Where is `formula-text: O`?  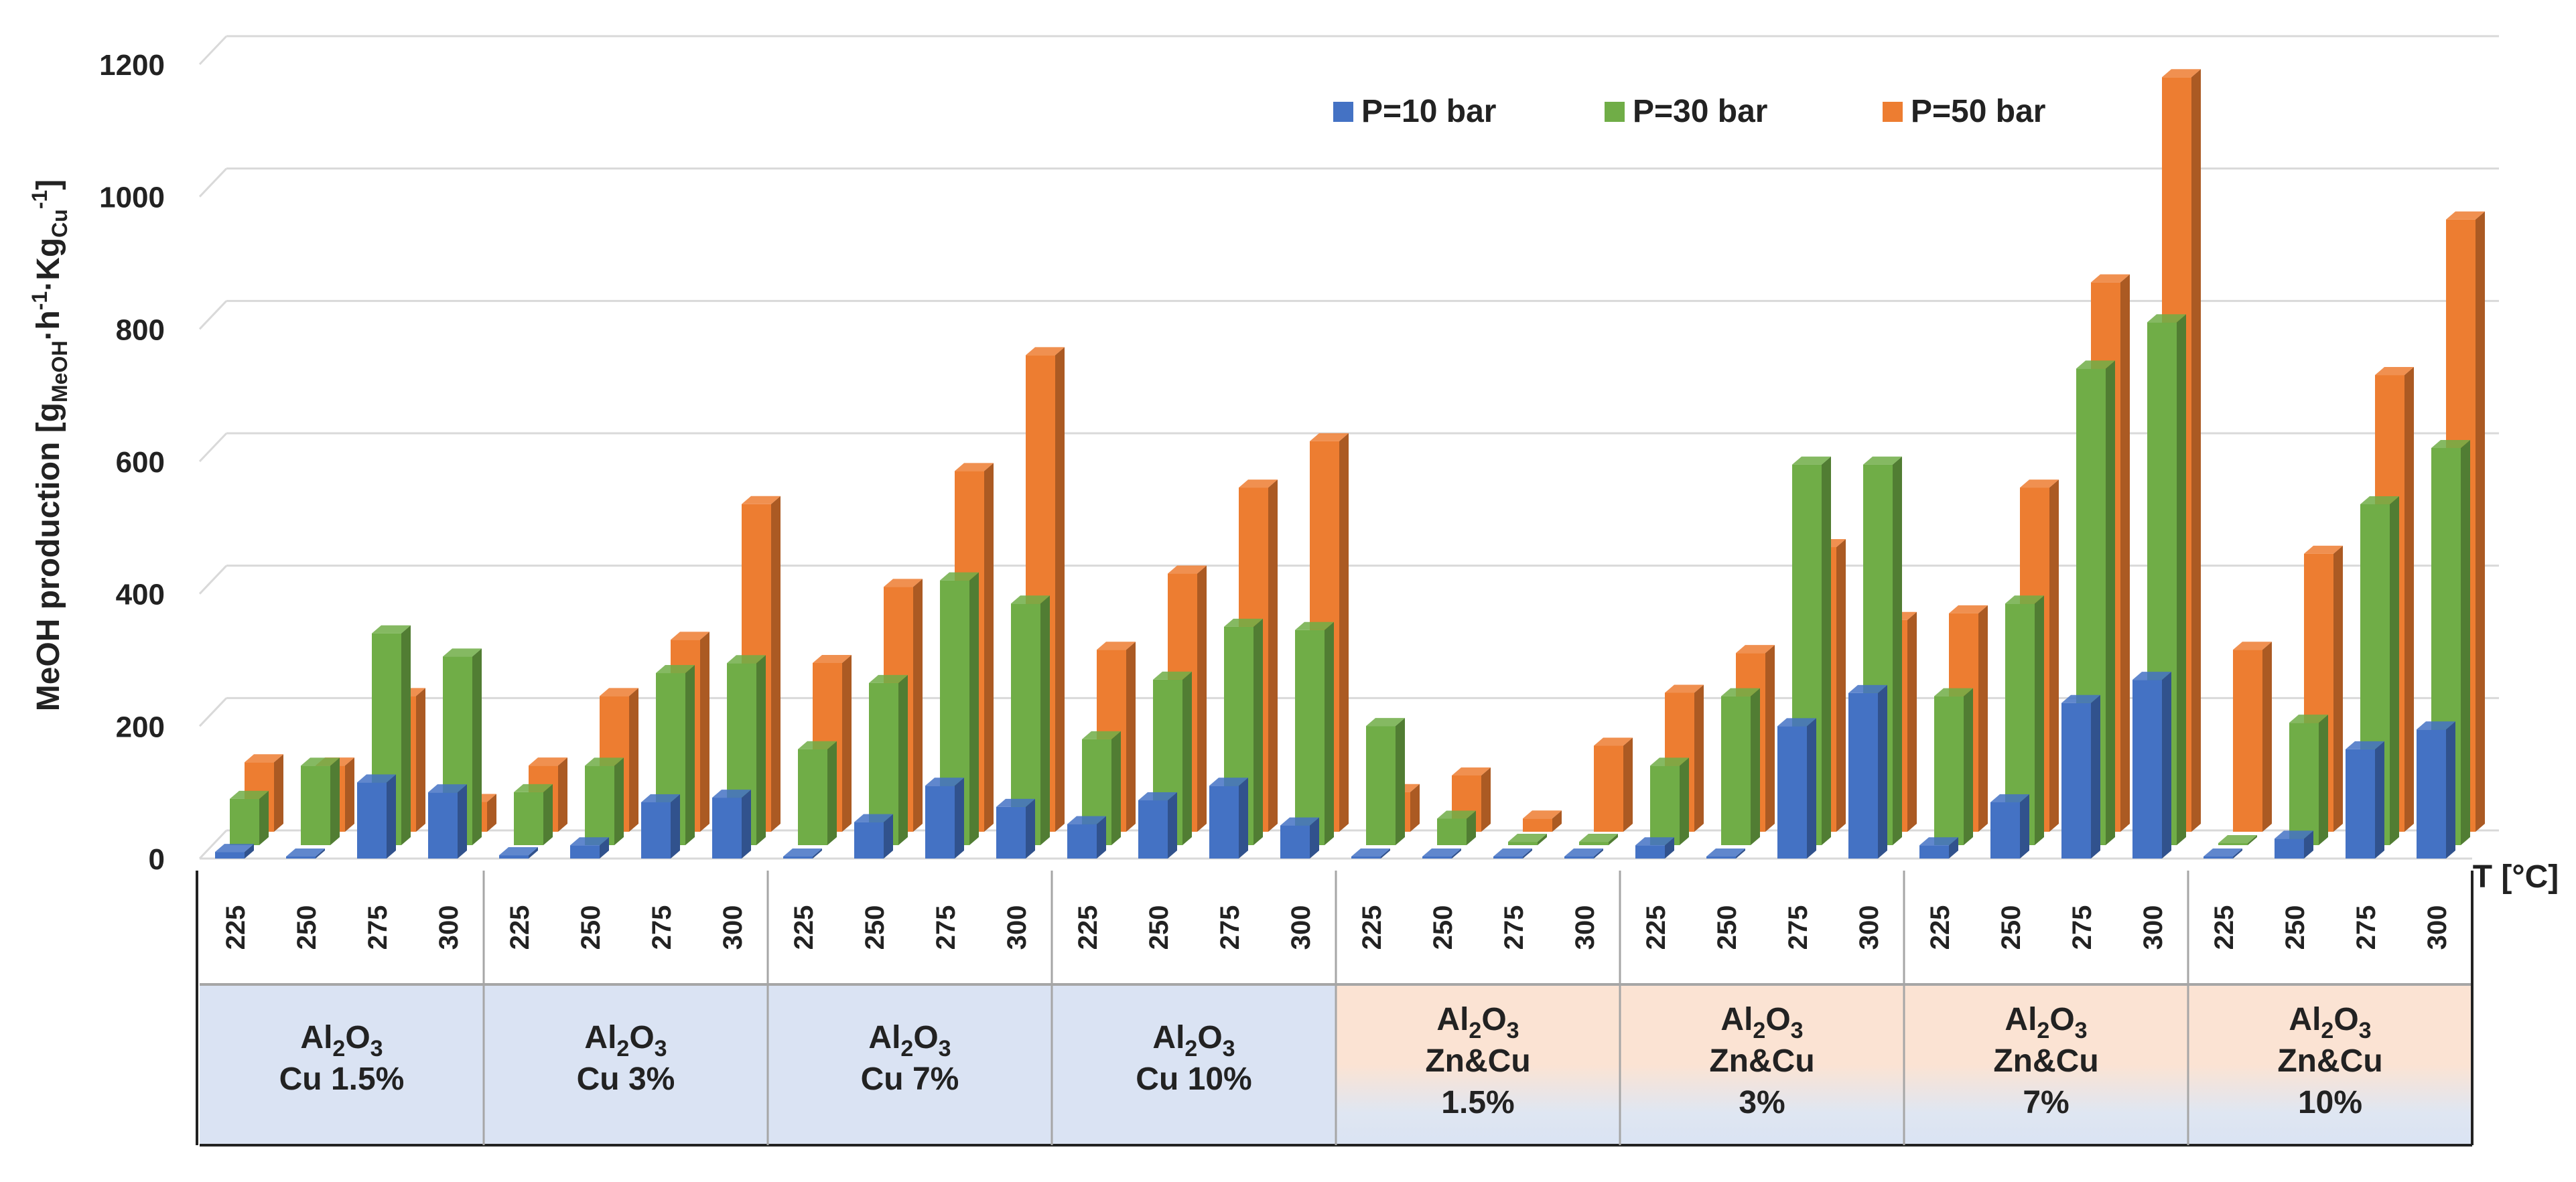
formula-text: O is located at coordinates (2345, 1019).